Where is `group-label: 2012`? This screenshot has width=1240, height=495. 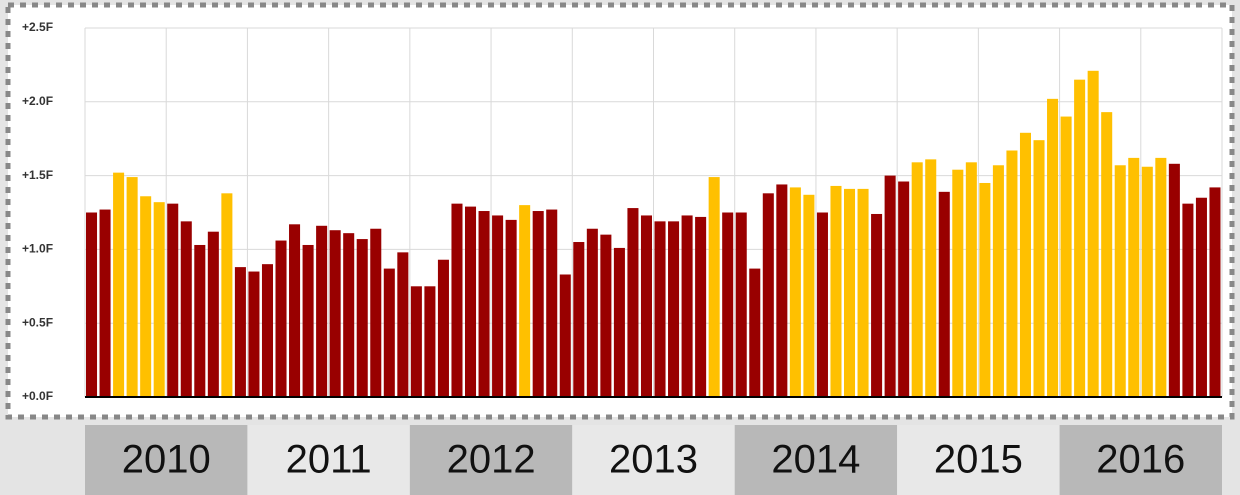 group-label: 2012 is located at coordinates (491, 460).